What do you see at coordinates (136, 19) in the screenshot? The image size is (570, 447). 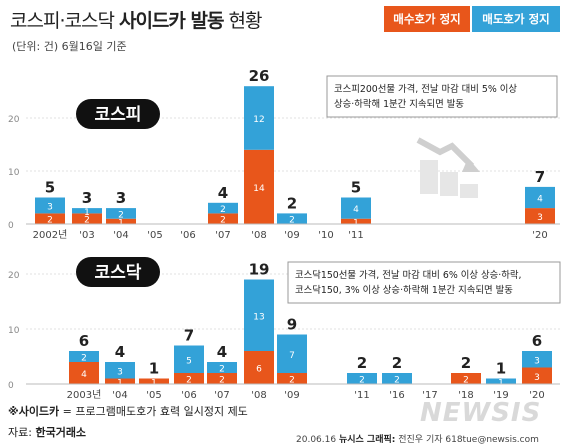 I see `page-title: 코스피·코스닥 사이드카 발동 현황` at bounding box center [136, 19].